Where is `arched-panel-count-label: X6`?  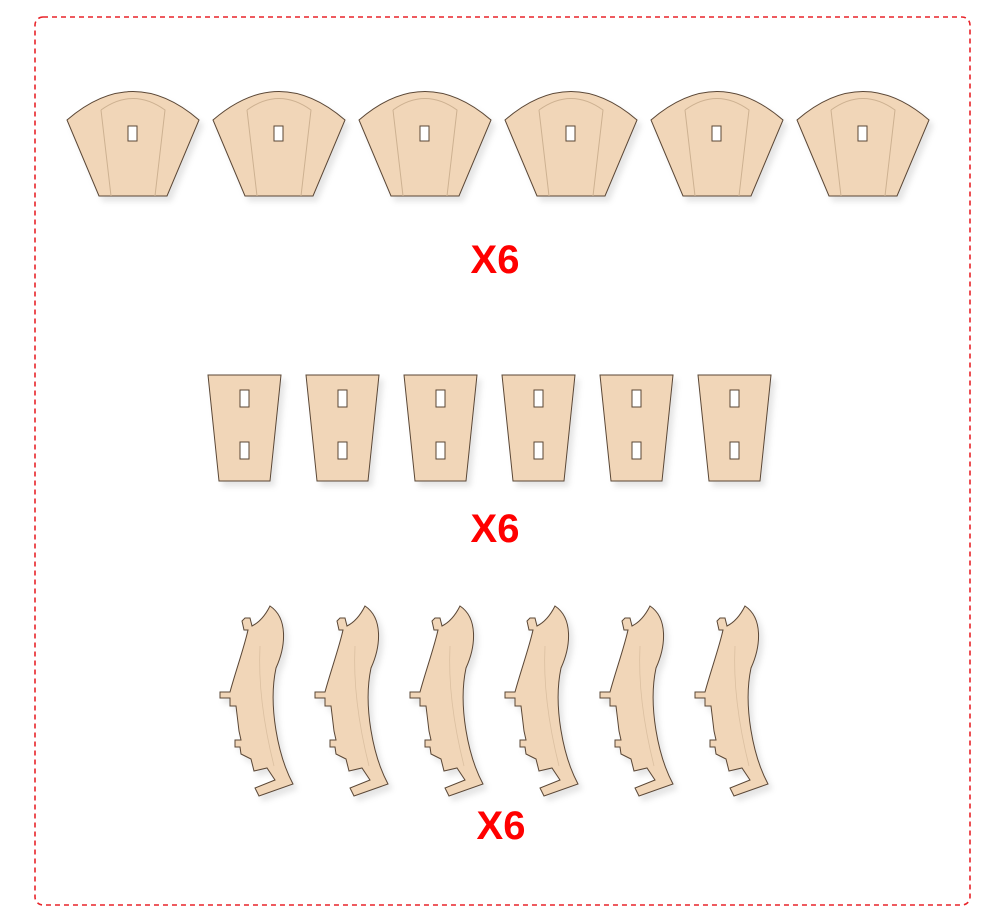 arched-panel-count-label: X6 is located at coordinates (495, 260).